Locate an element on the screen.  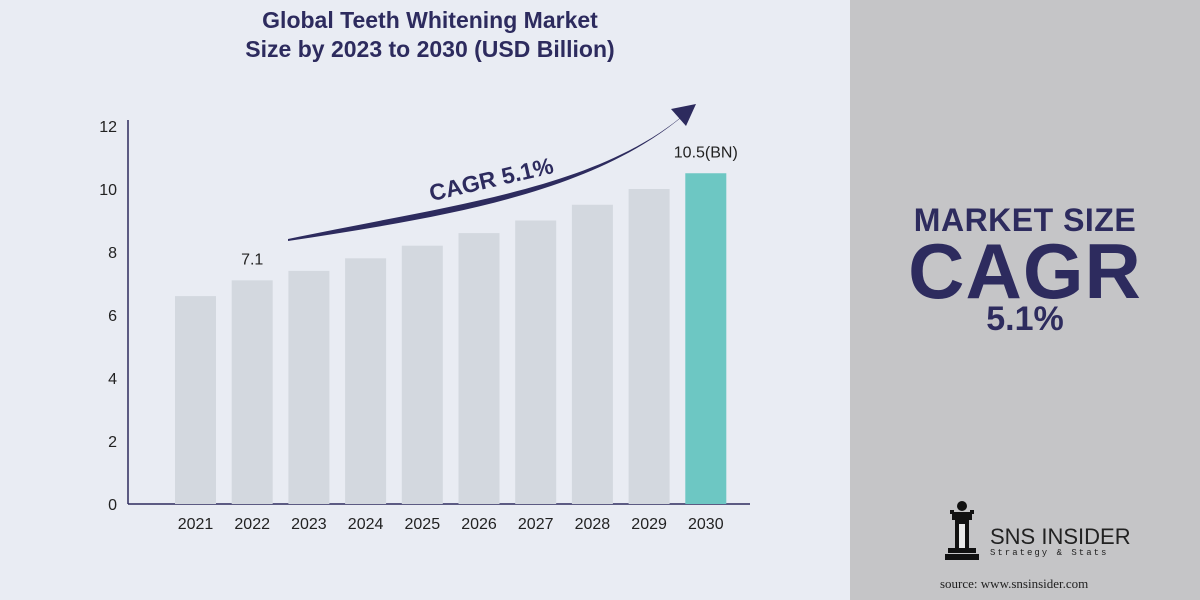
bar-2021 is located at coordinates (195, 400).